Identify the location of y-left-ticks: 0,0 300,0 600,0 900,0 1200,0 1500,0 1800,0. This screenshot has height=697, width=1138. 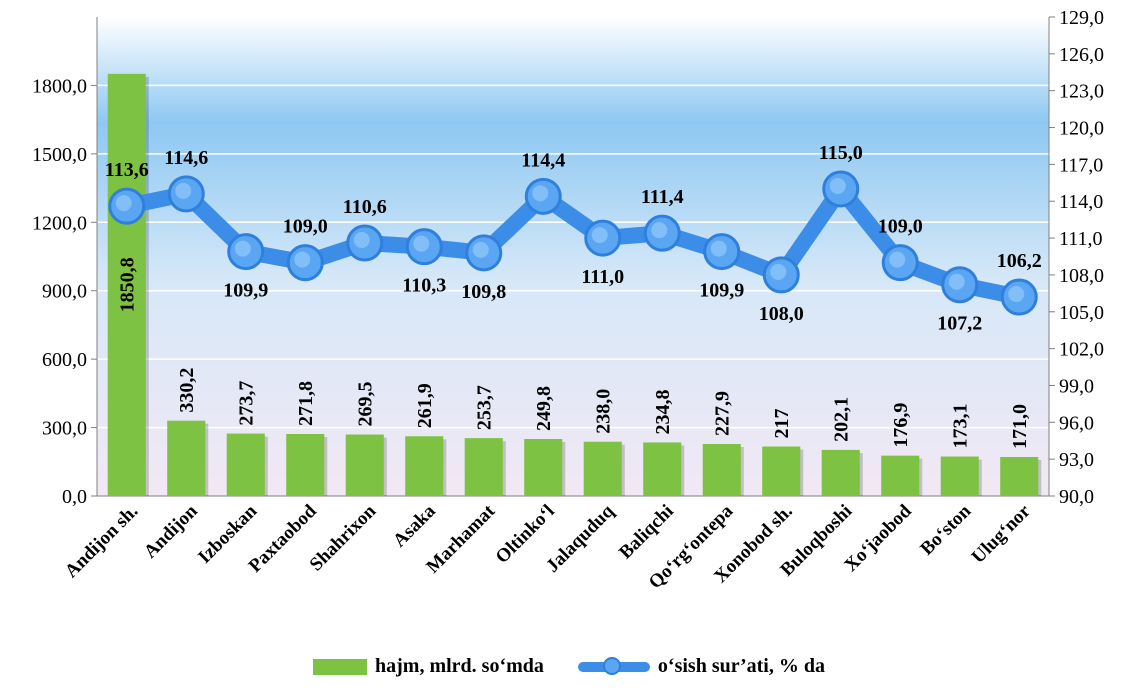
(64, 291).